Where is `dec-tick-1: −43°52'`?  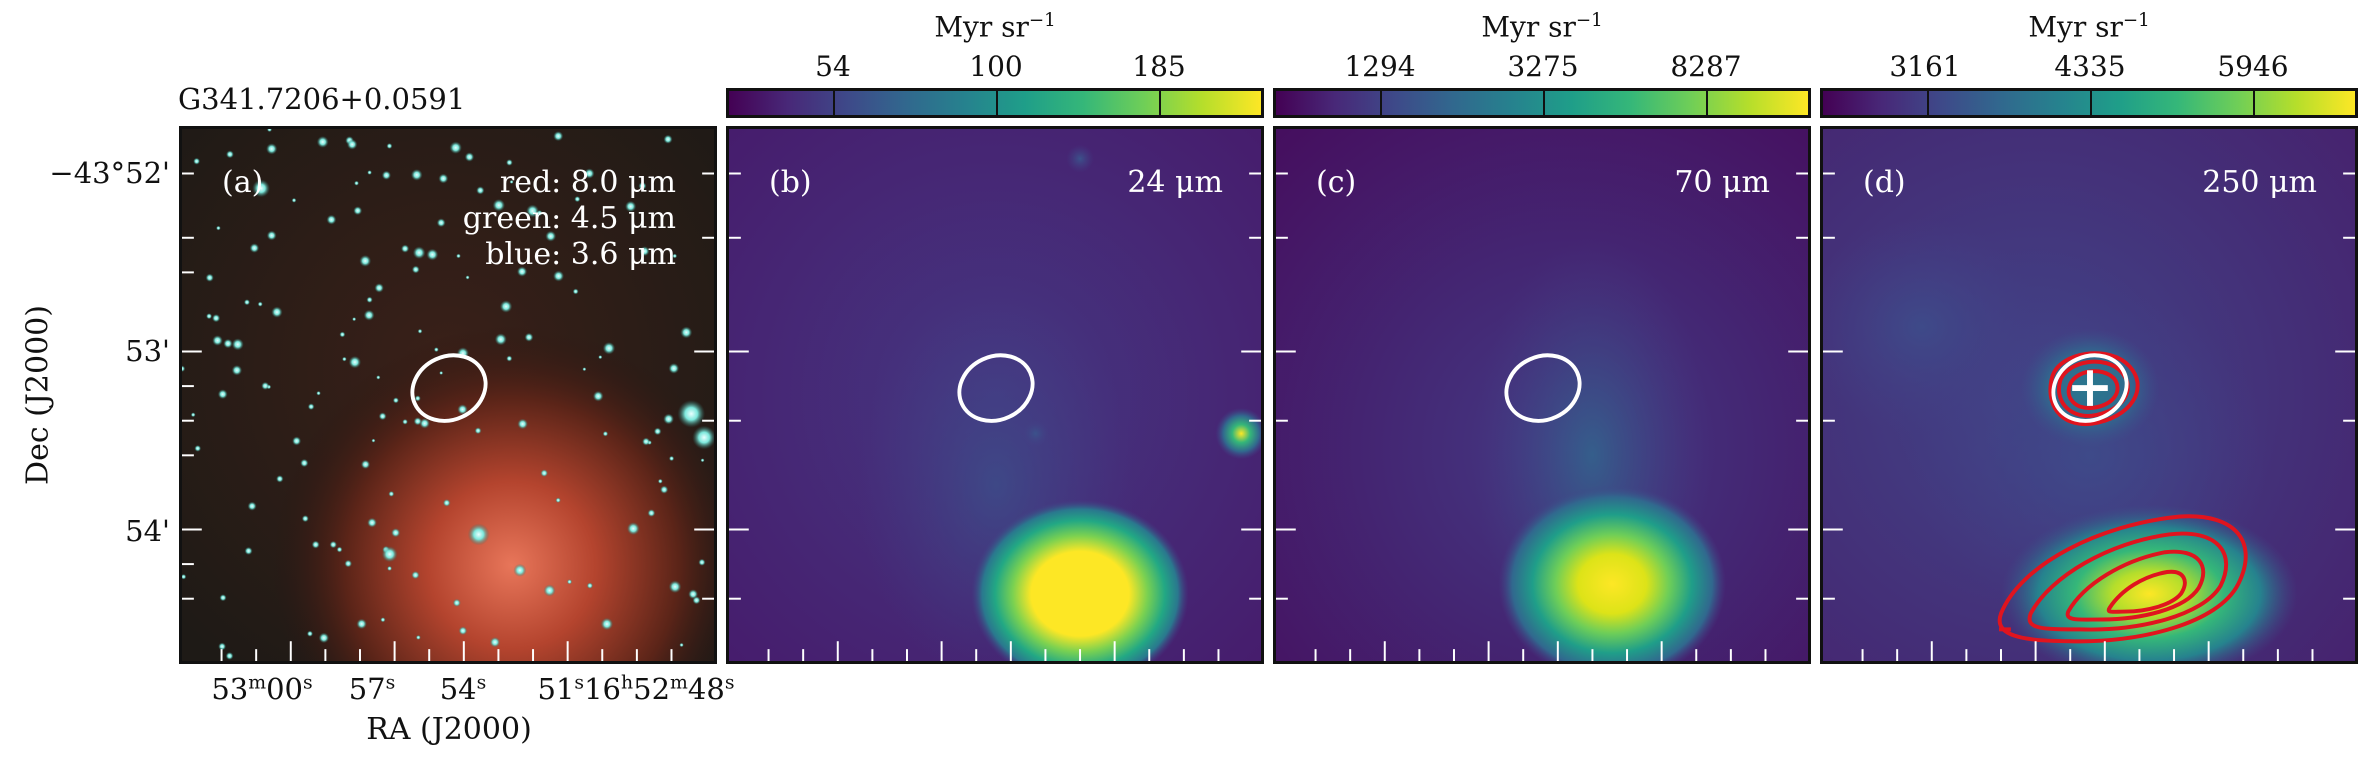
dec-tick-1: −43°52' is located at coordinates (109, 173).